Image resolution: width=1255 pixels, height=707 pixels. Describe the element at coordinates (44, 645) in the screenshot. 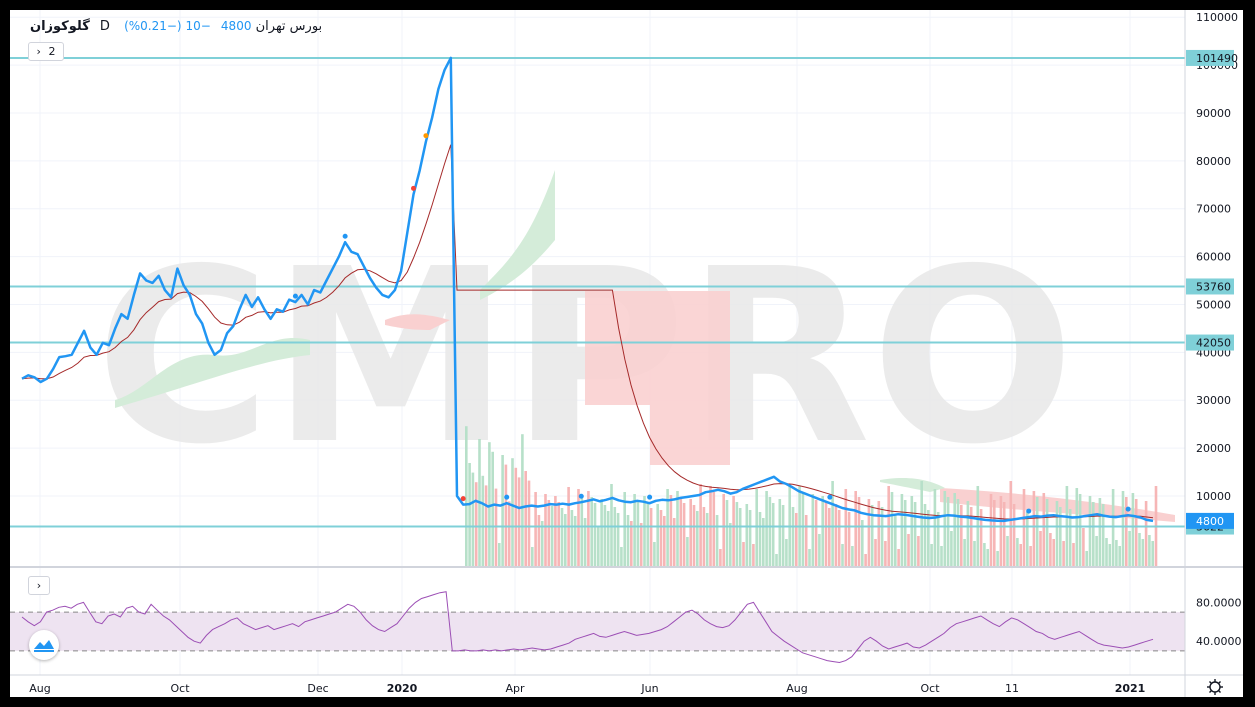

I see `tradingview-logo-icon` at that location.